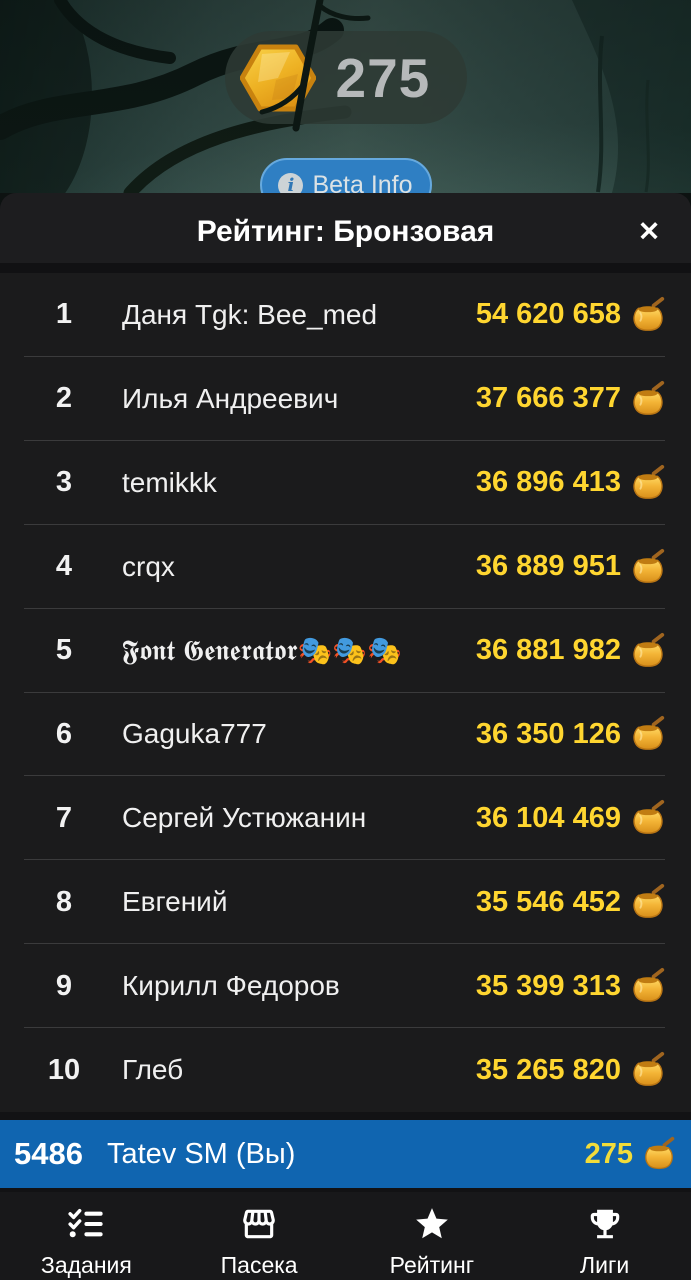 The width and height of the screenshot is (691, 1280). Describe the element at coordinates (345, 986) in the screenshot. I see `leaderboard-row: 9 Кирилл Федоров 35 399 313` at that location.